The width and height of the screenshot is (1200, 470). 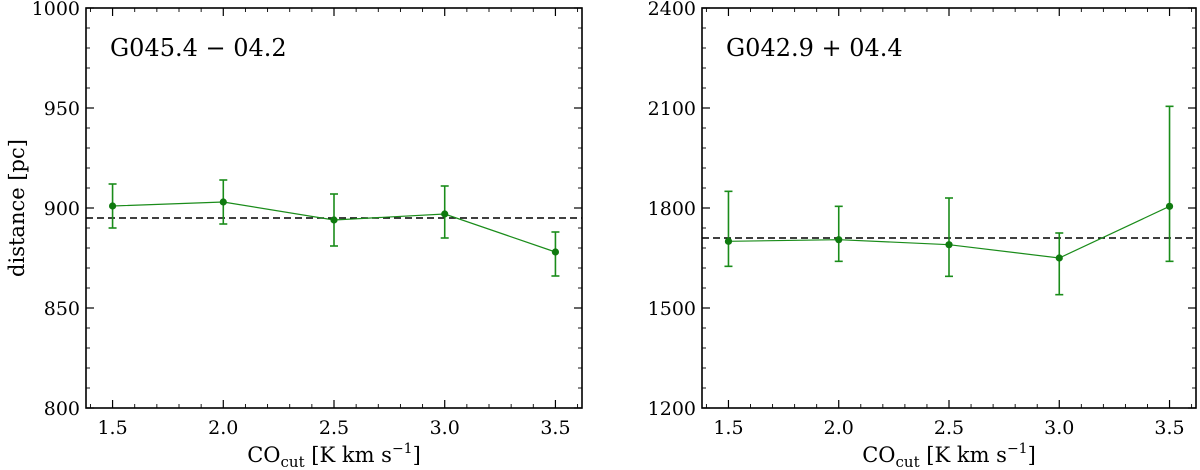 I want to click on panel-title: G045.4 − 04.2, so click(x=198, y=48).